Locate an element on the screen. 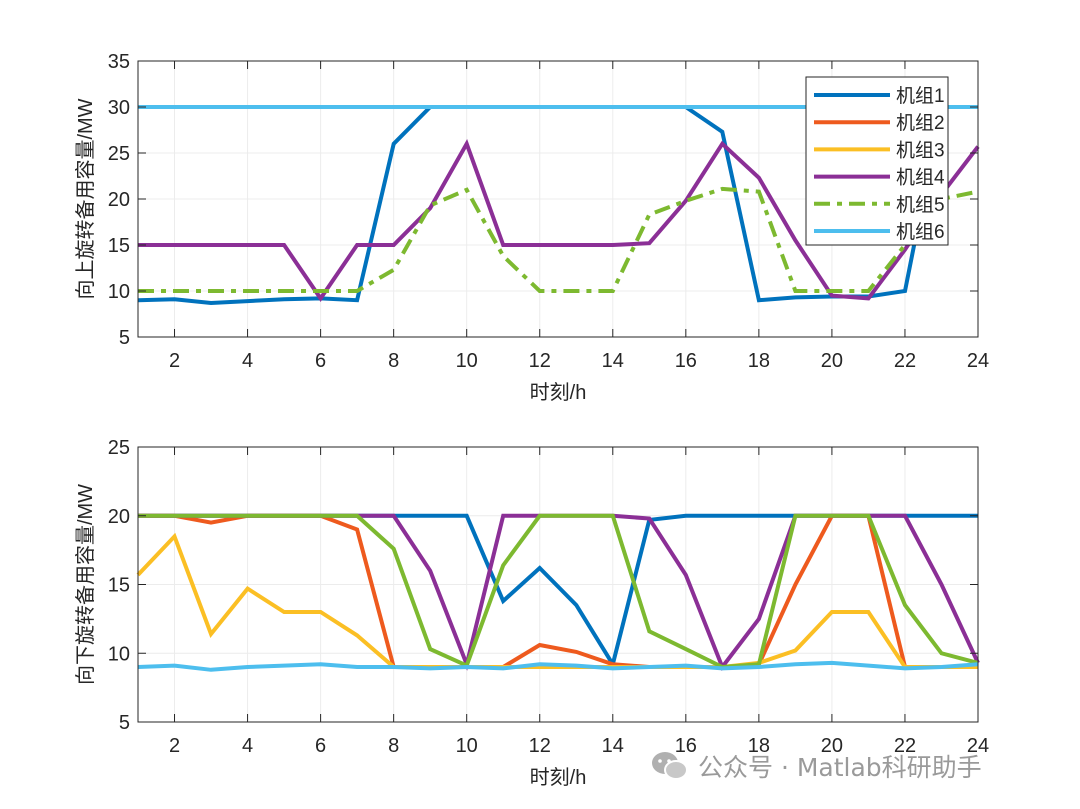 This screenshot has width=1080, height=809. watermark: 公众号 · Matlab科研助手 is located at coordinates (816, 766).